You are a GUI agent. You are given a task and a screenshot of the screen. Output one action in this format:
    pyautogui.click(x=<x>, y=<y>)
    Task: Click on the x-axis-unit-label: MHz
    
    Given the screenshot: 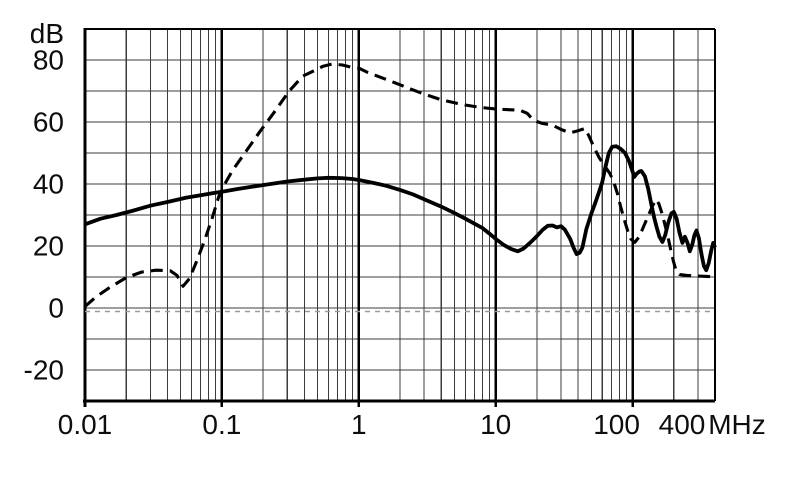 What is the action you would take?
    pyautogui.click(x=737, y=424)
    